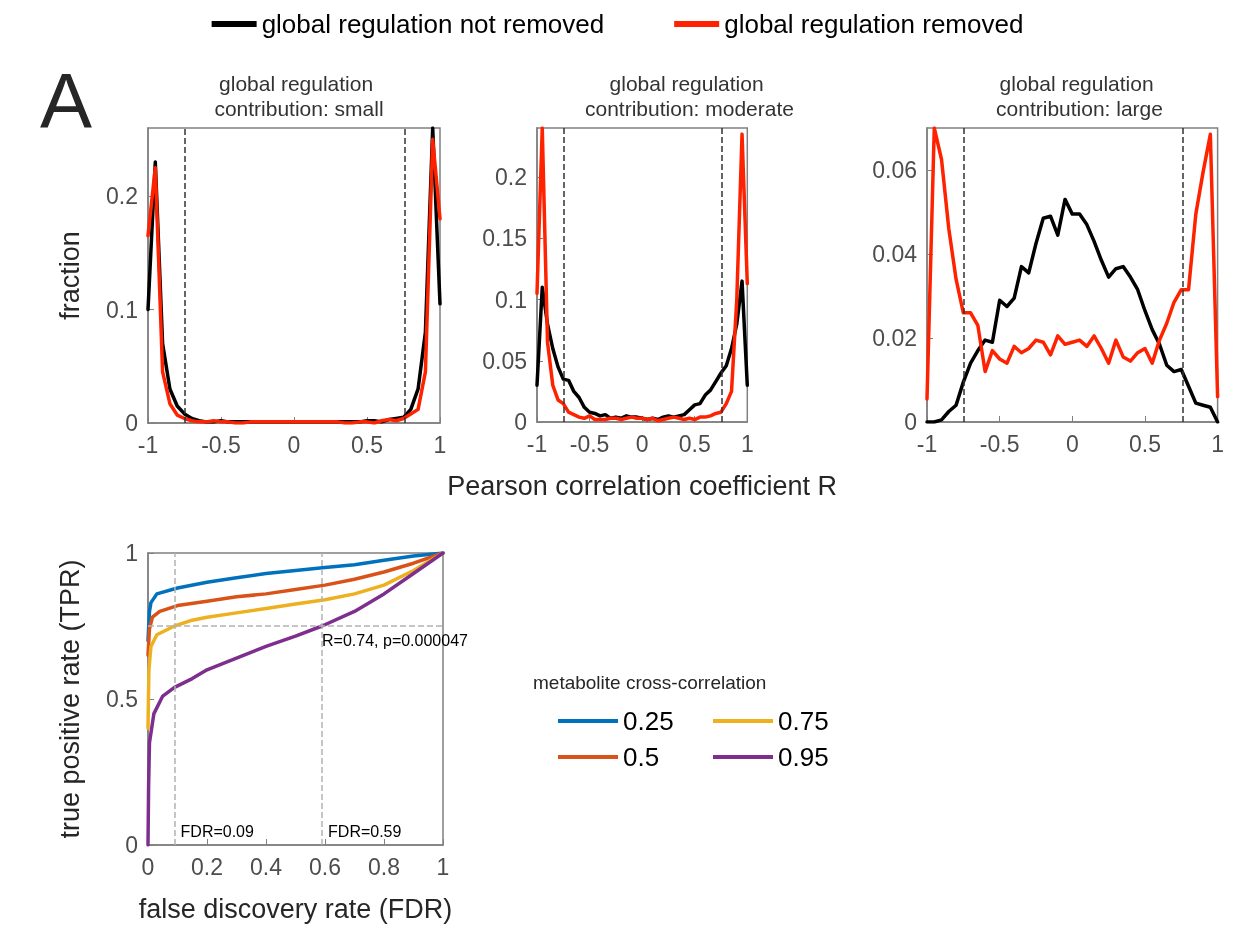 The height and width of the screenshot is (936, 1235). What do you see at coordinates (266, 866) in the screenshot?
I see `x-tick-label: 0.4` at bounding box center [266, 866].